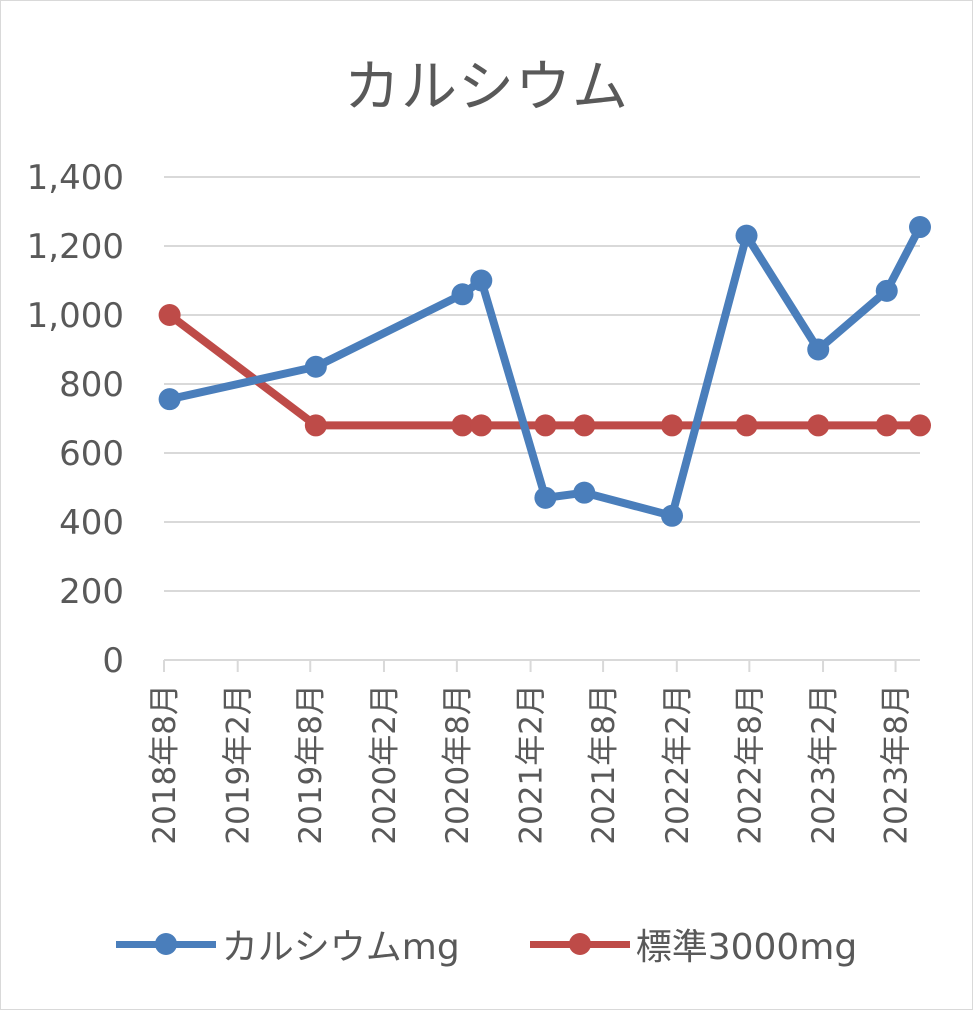 This screenshot has height=1010, width=973. What do you see at coordinates (746, 947) in the screenshot?
I see `legend-label-standard: 標準3000mg` at bounding box center [746, 947].